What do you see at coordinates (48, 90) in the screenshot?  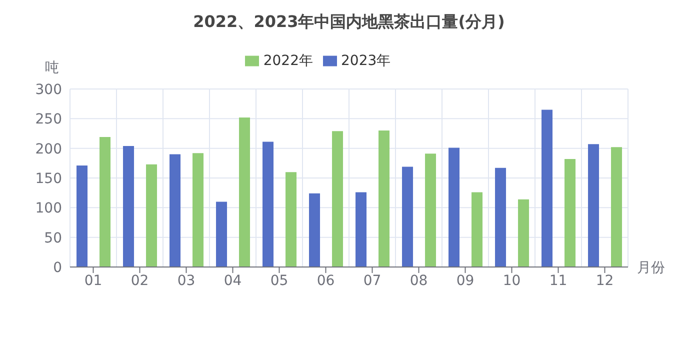 I see `y-tick-label: 300` at bounding box center [48, 90].